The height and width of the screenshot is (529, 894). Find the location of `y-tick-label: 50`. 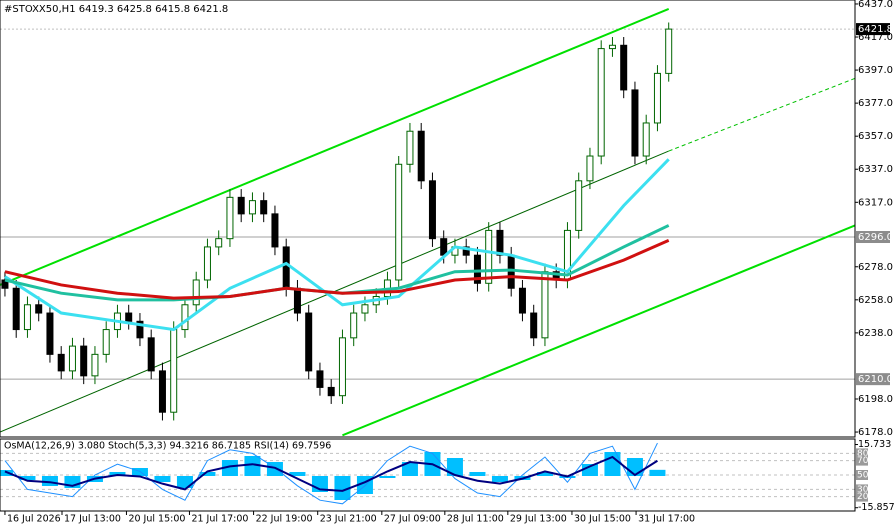

y-tick-label: 50 is located at coordinates (863, 476).